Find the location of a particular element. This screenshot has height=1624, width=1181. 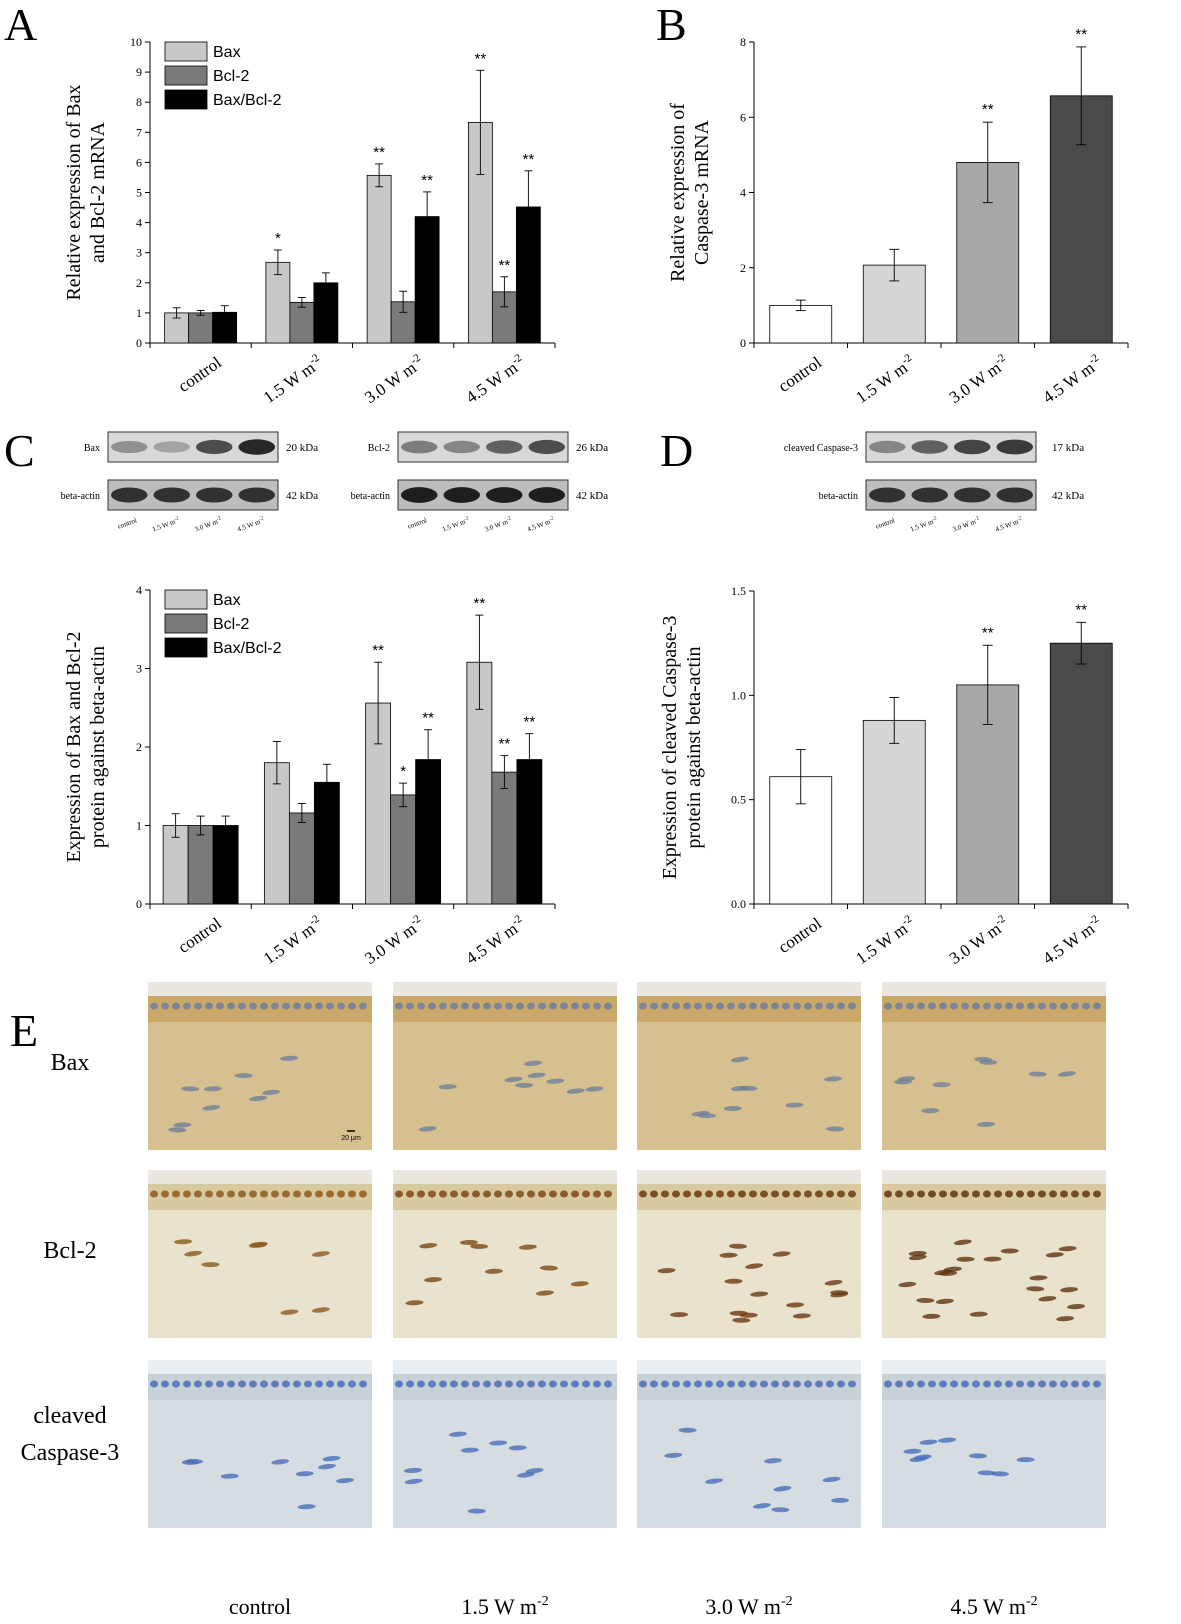

ihc-column-label: 1.5 W m-2 is located at coordinates (504, 1606).